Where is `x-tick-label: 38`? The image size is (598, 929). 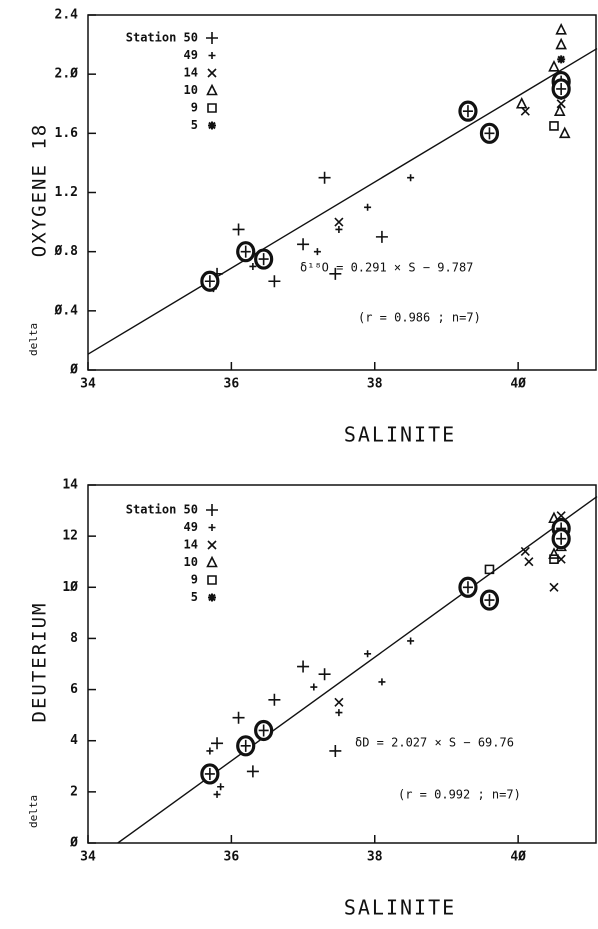
x-tick-label: 38 is located at coordinates (375, 384).